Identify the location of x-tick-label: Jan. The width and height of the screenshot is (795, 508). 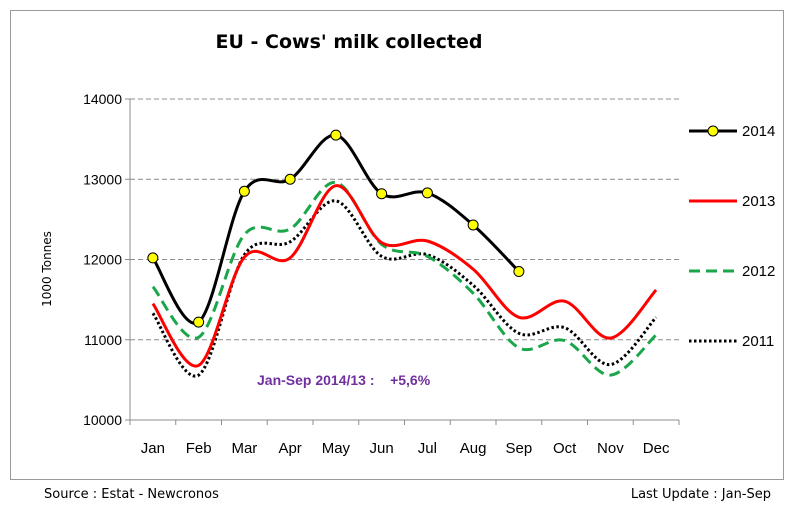
(153, 448).